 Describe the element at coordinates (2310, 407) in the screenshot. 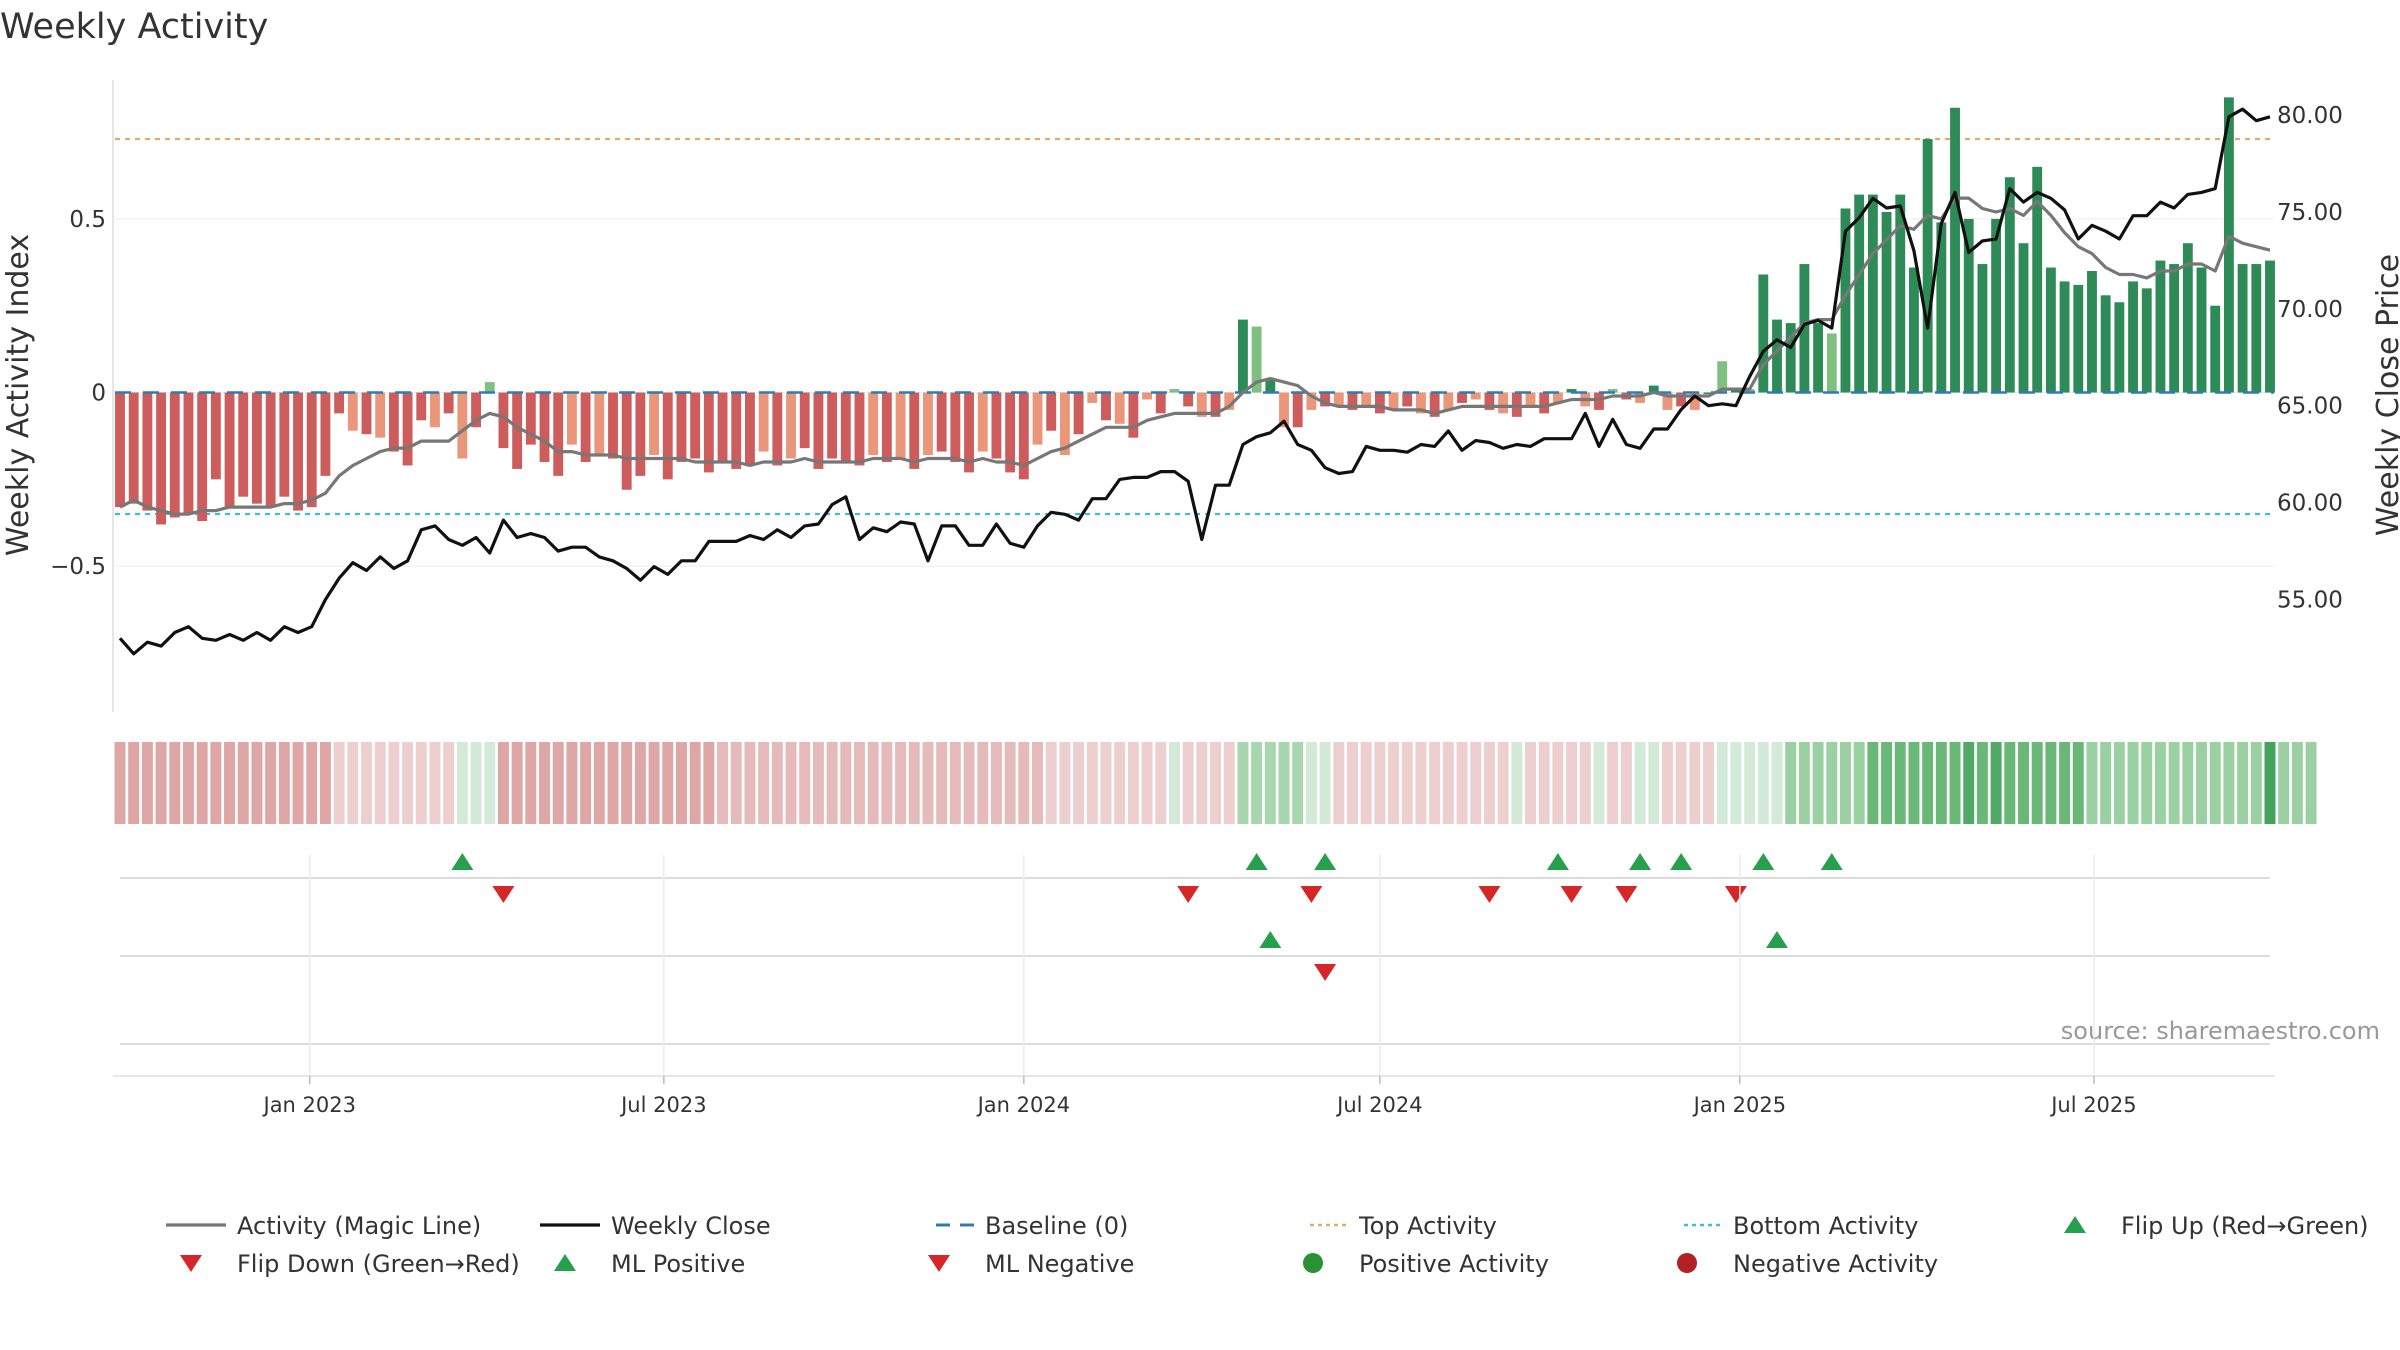

I see `y-right-tick-label: 65.00` at that location.